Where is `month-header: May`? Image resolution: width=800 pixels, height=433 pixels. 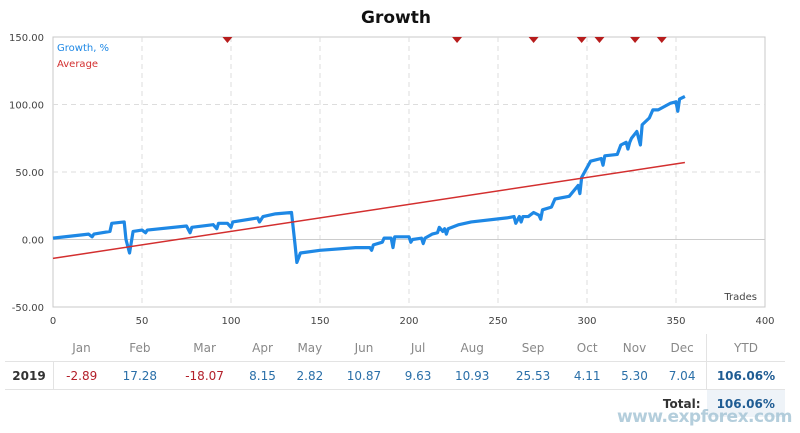 month-header: May is located at coordinates (310, 348).